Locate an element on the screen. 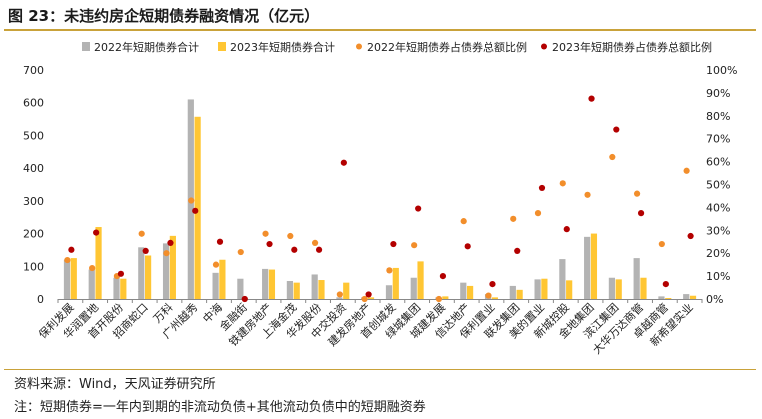 The width and height of the screenshot is (762, 419). y2-tick-label: 30% is located at coordinates (718, 230).